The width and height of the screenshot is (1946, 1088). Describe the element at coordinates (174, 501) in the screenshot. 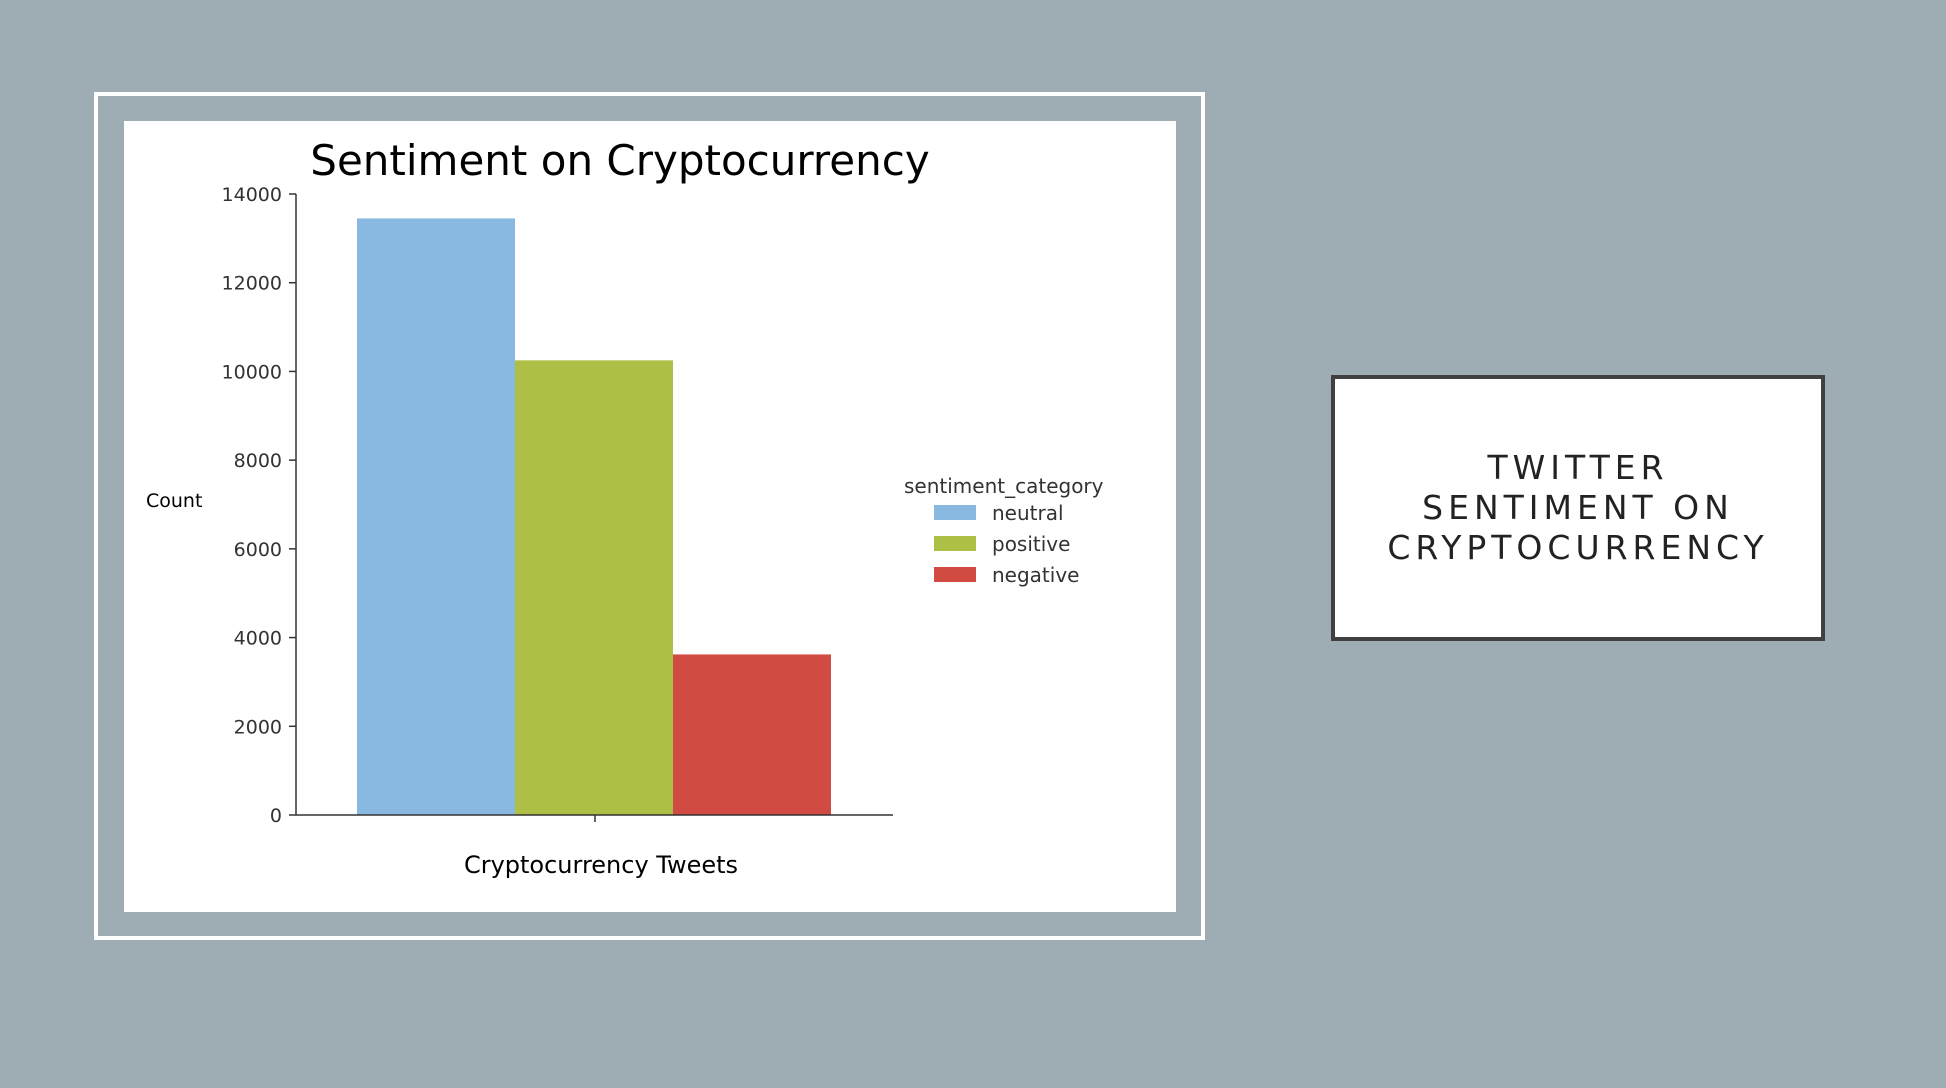

I see `y-axis-label: Count` at that location.